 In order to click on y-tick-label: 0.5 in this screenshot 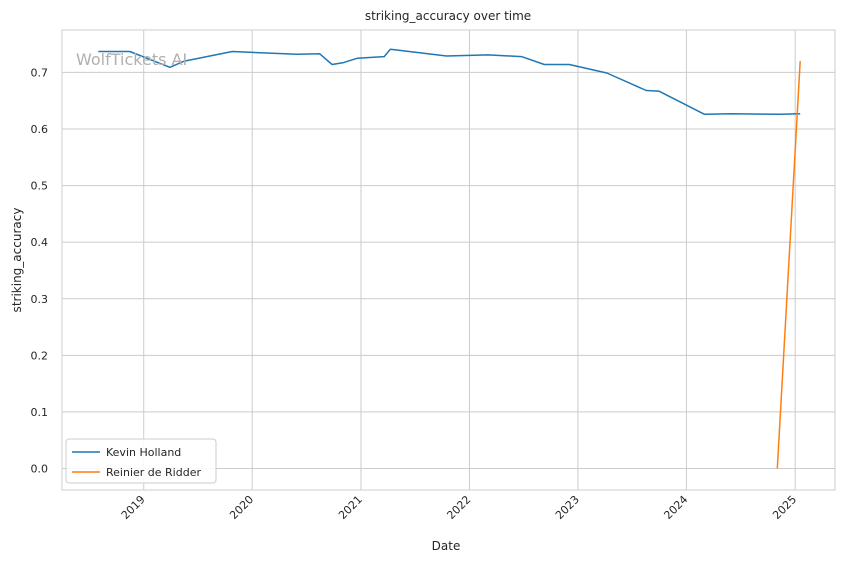, I will do `click(40, 186)`.